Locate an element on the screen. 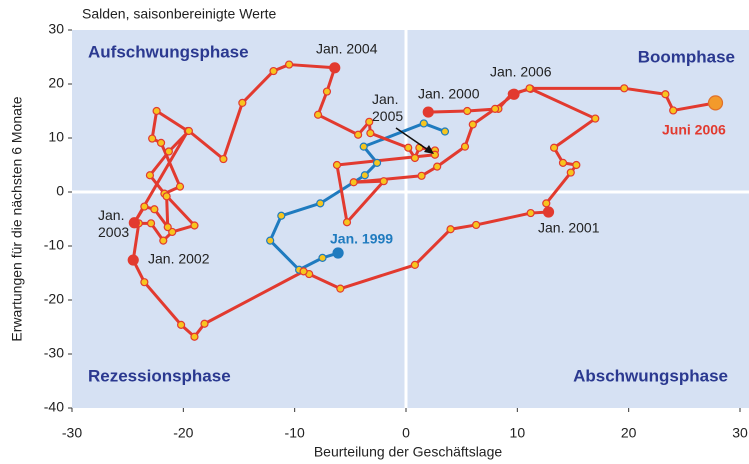 Image resolution: width=749 pixels, height=464 pixels. y-tick-label: -30 is located at coordinates (54, 353).